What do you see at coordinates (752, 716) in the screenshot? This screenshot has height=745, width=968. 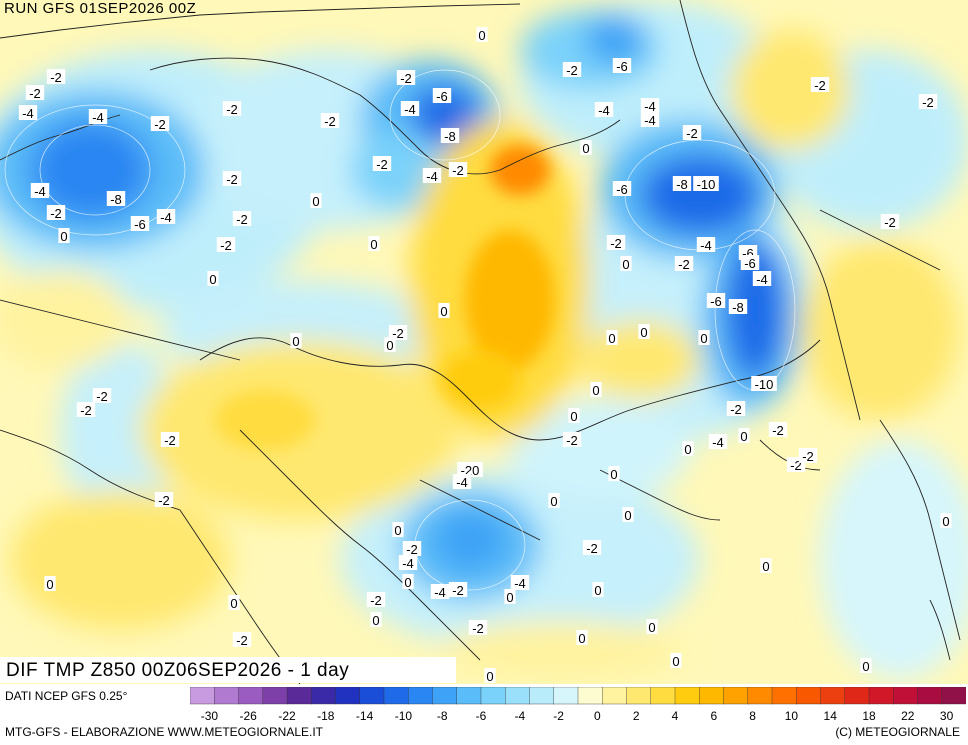 I see `legend-tick-label: 8` at bounding box center [752, 716].